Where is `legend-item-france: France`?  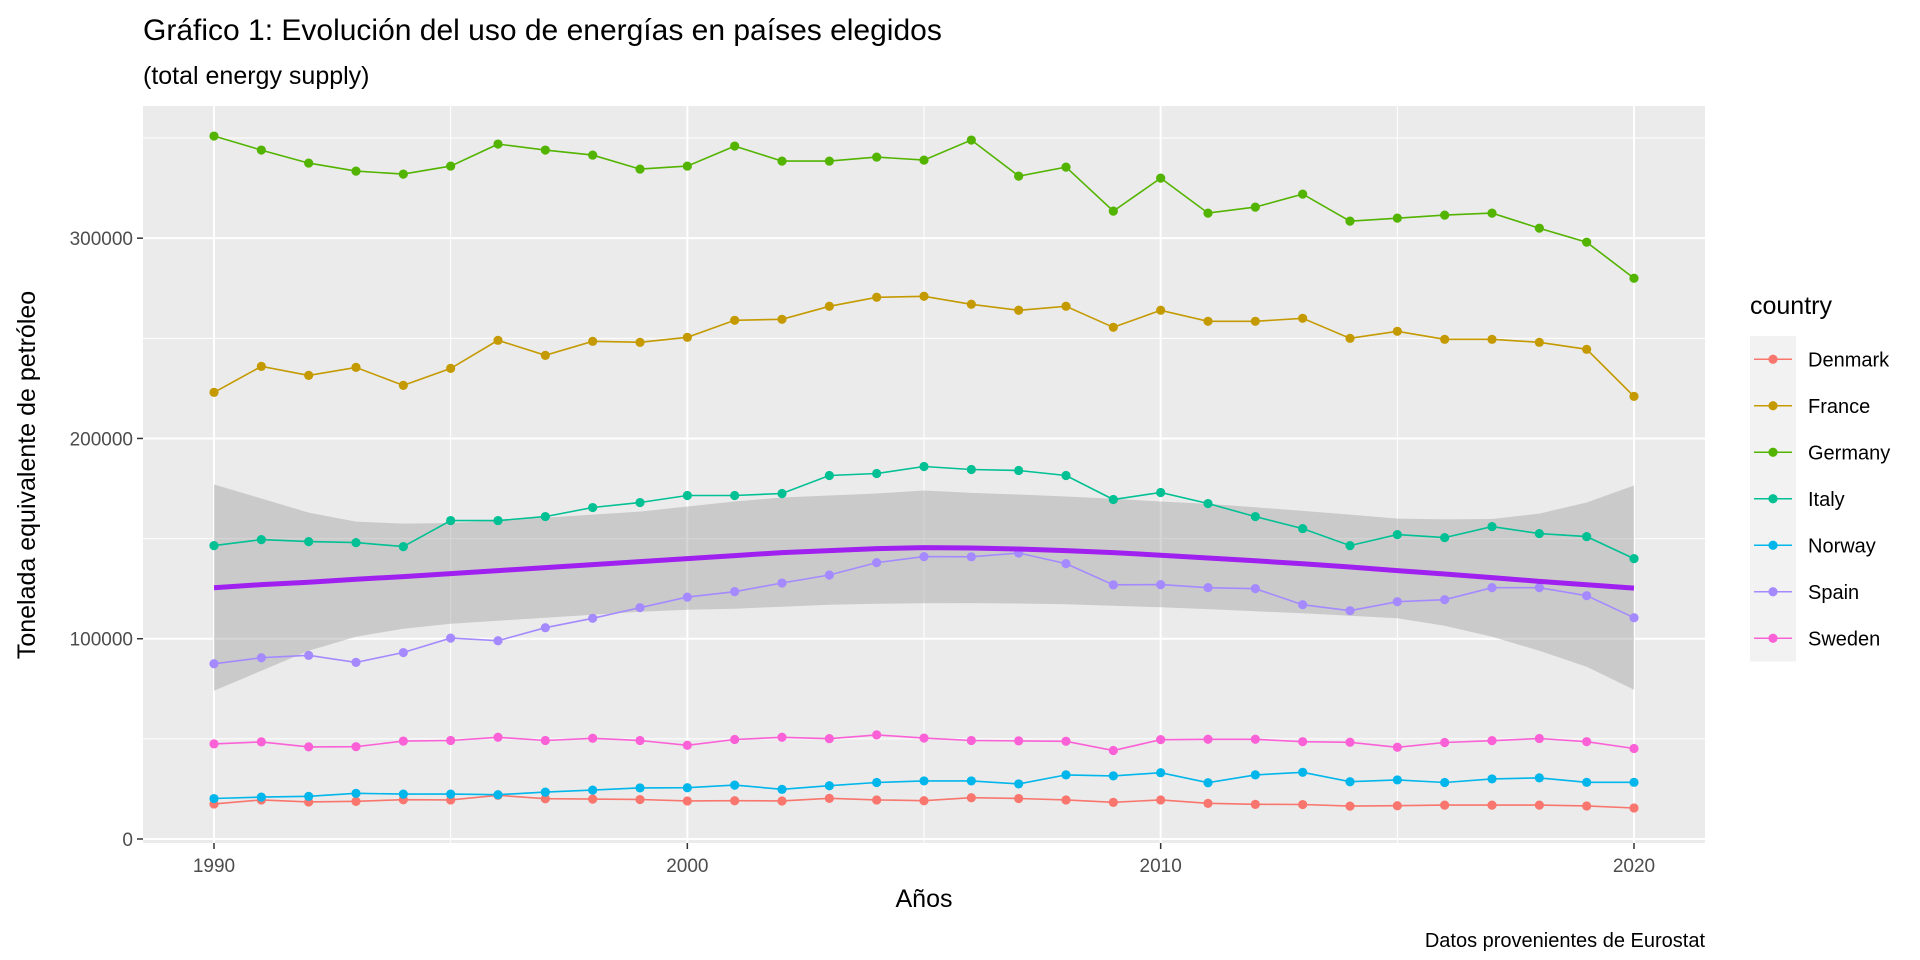
legend-item-france: France is located at coordinates (1812, 407).